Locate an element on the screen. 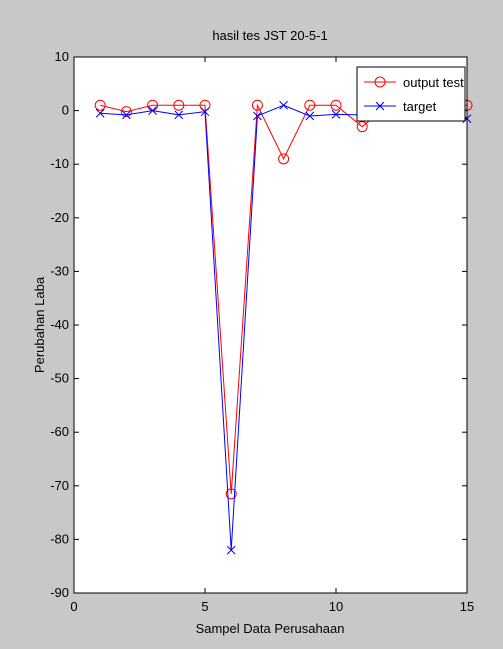 Image resolution: width=503 pixels, height=649 pixels. x-axis-label: Sampel Data Perusahaan is located at coordinates (270, 628).